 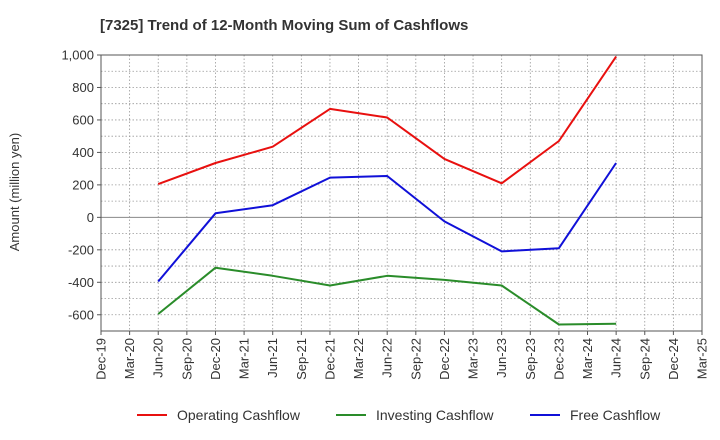 What do you see at coordinates (473, 358) in the screenshot?
I see `x-tick-label: Mar-23` at bounding box center [473, 358].